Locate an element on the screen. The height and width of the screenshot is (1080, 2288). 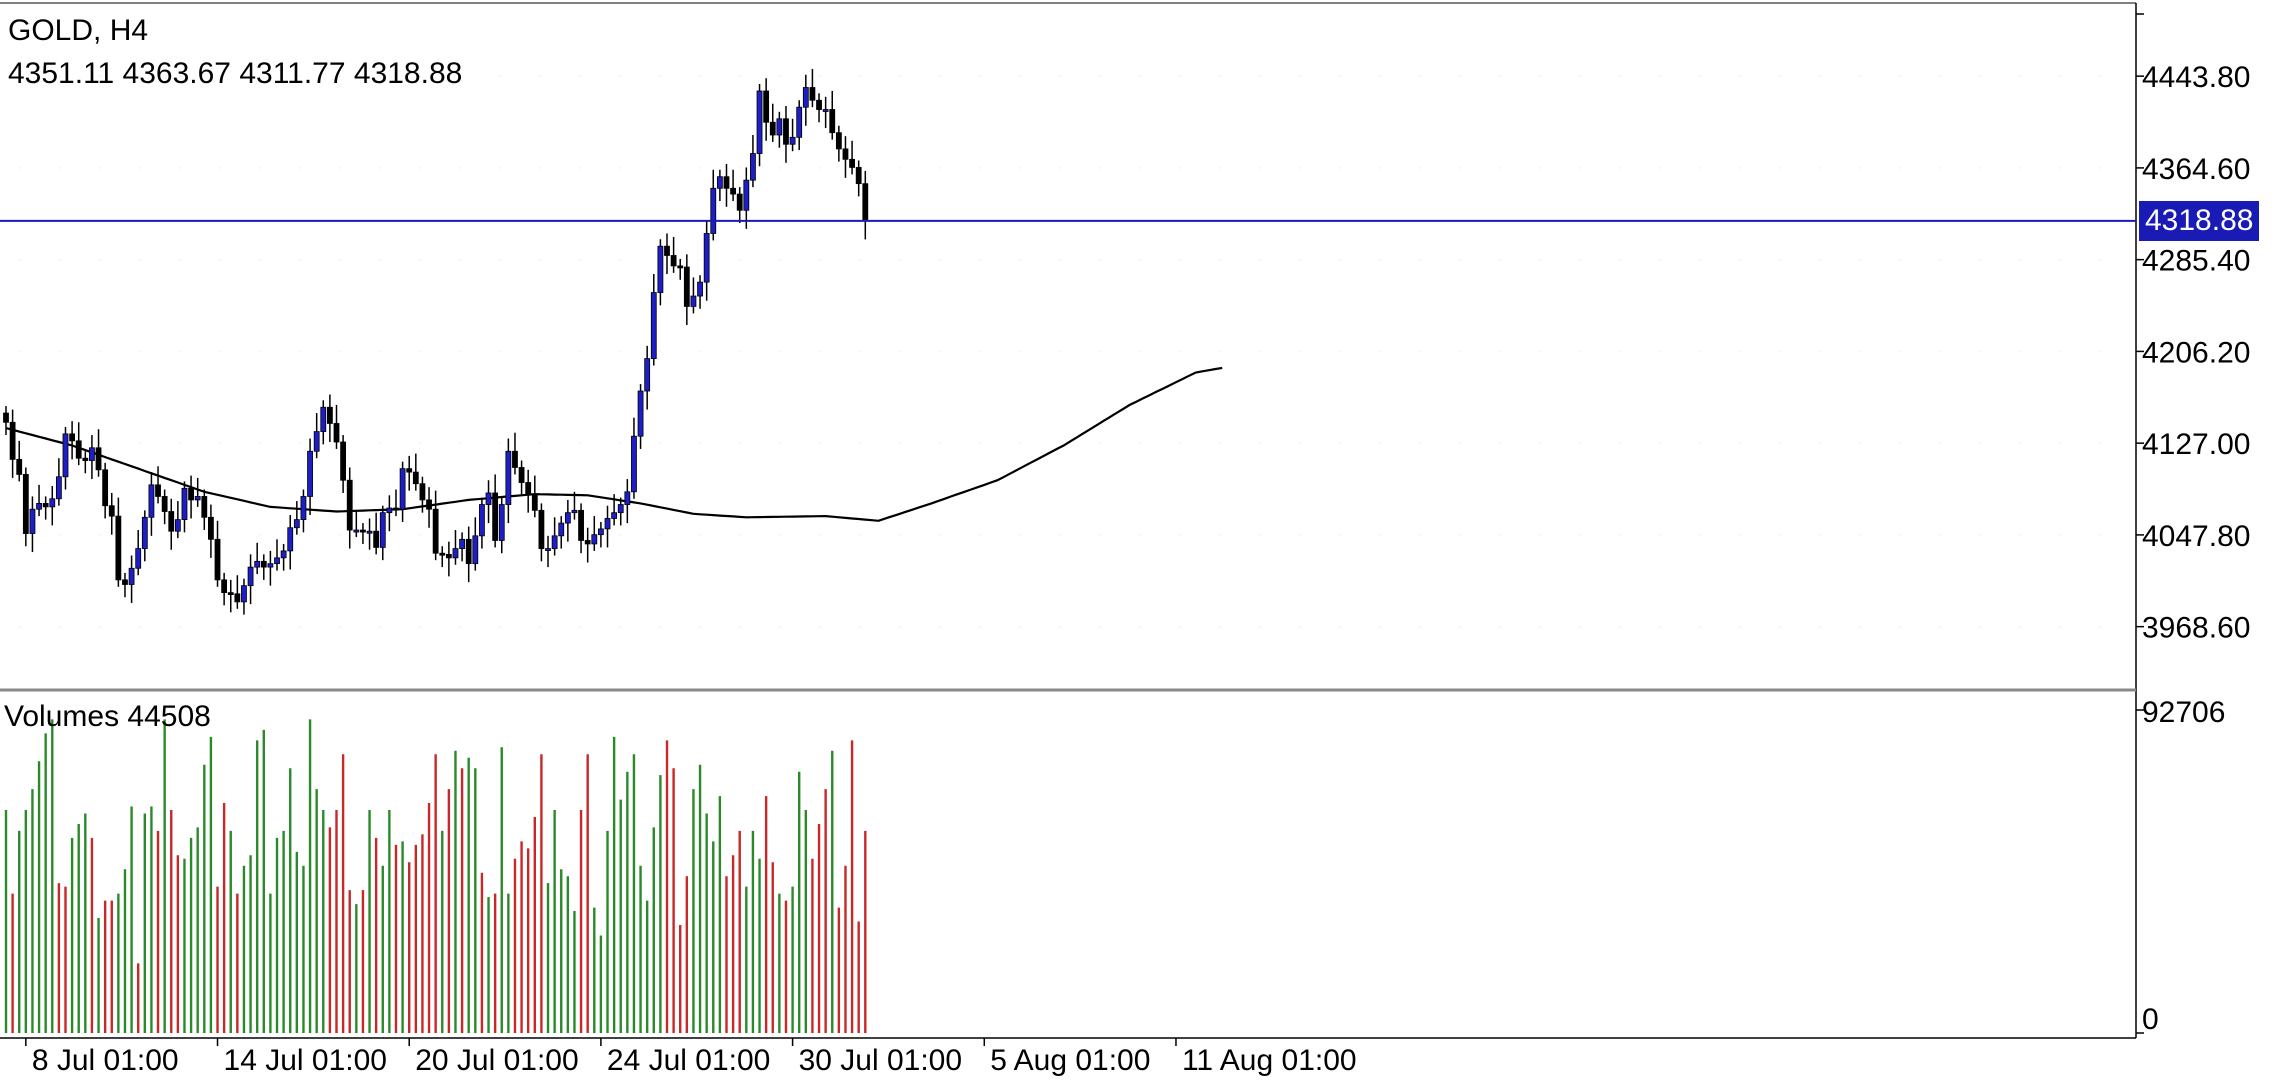
time-tick-label: 8 Jul 01:00 is located at coordinates (105, 1060).